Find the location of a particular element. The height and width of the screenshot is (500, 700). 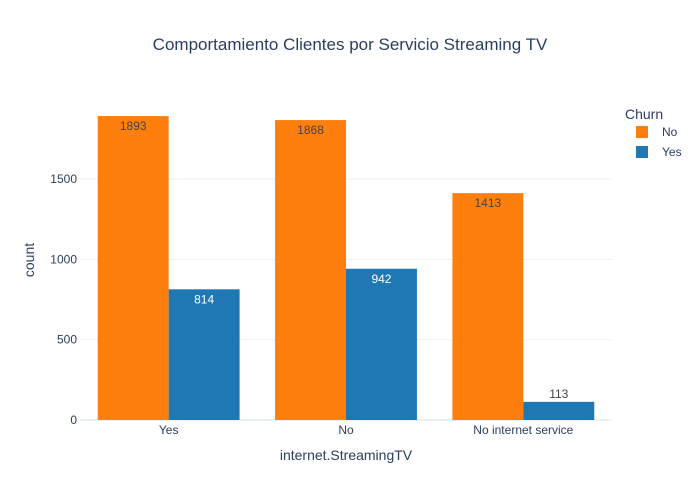

y-tick-label: 500 is located at coordinates (67, 340).